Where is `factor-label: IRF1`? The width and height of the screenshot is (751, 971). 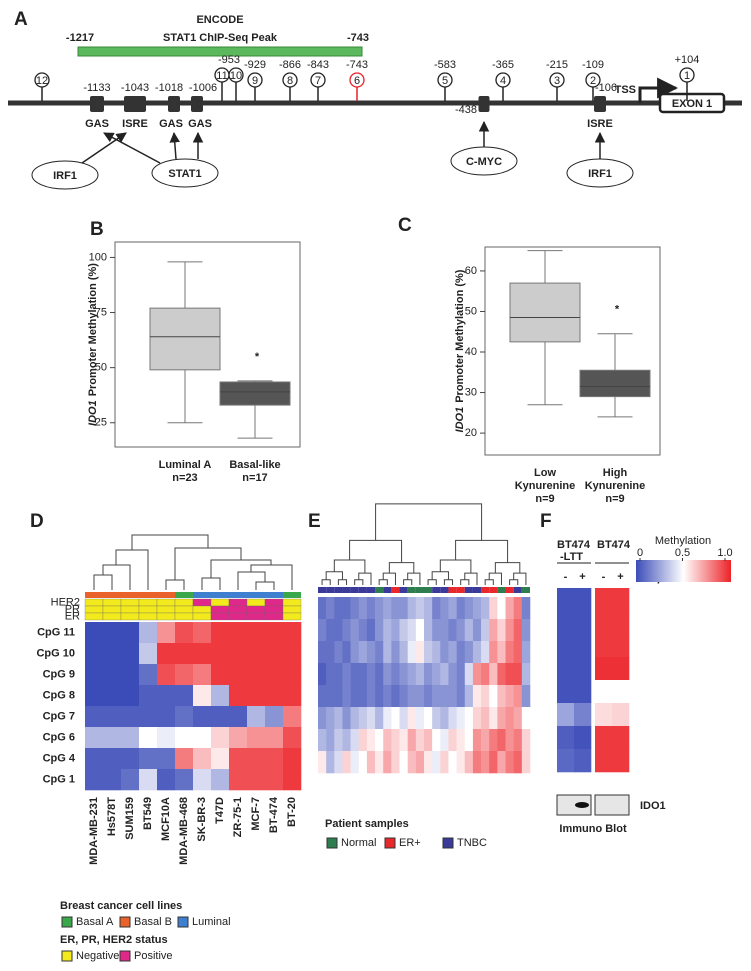 factor-label: IRF1 is located at coordinates (600, 174).